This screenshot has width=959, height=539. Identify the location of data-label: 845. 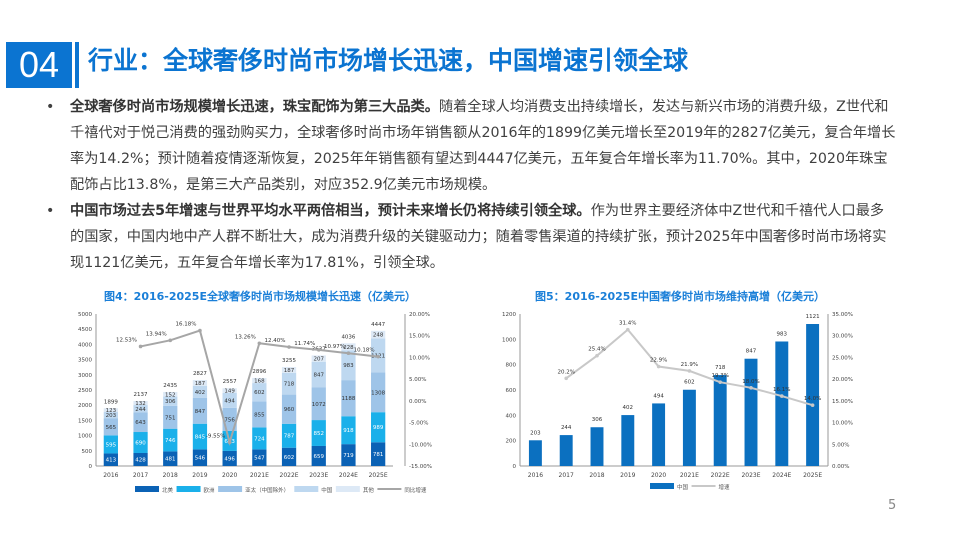
(200, 438).